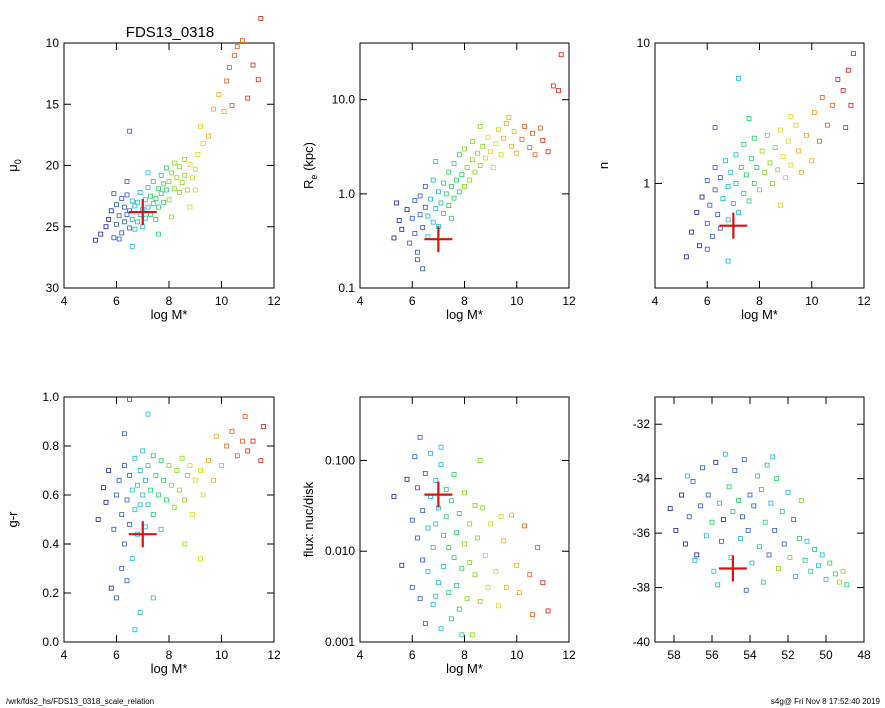  What do you see at coordinates (50, 642) in the screenshot?
I see `y-tick-label: 0.0` at bounding box center [50, 642].